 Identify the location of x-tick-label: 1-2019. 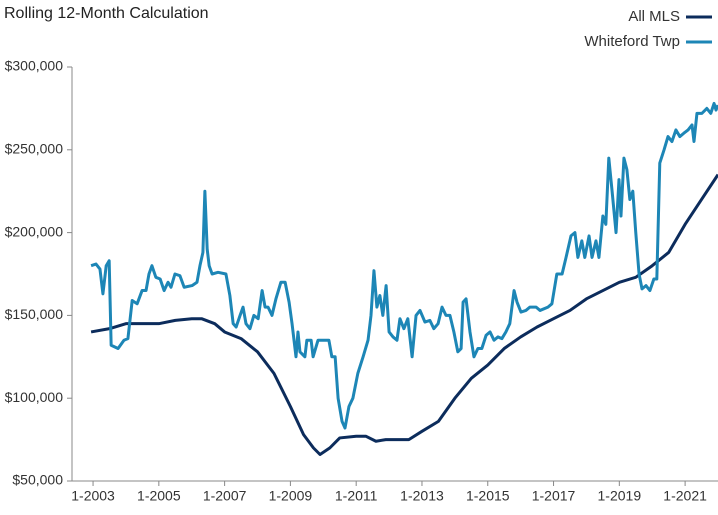
(620, 496).